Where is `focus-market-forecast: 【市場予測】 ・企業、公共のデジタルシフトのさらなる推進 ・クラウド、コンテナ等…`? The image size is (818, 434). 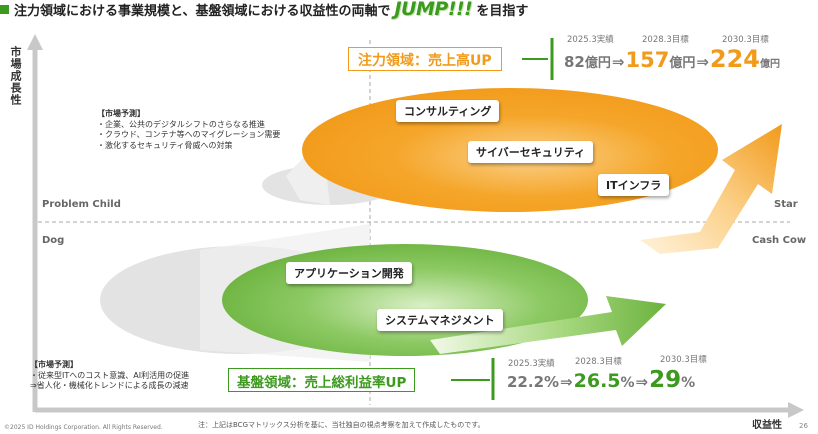
focus-market-forecast: 【市場予測】 ・企業、公共のデジタルシフトのさらなる推進 ・クラウド、コンテナ等… is located at coordinates (188, 130).